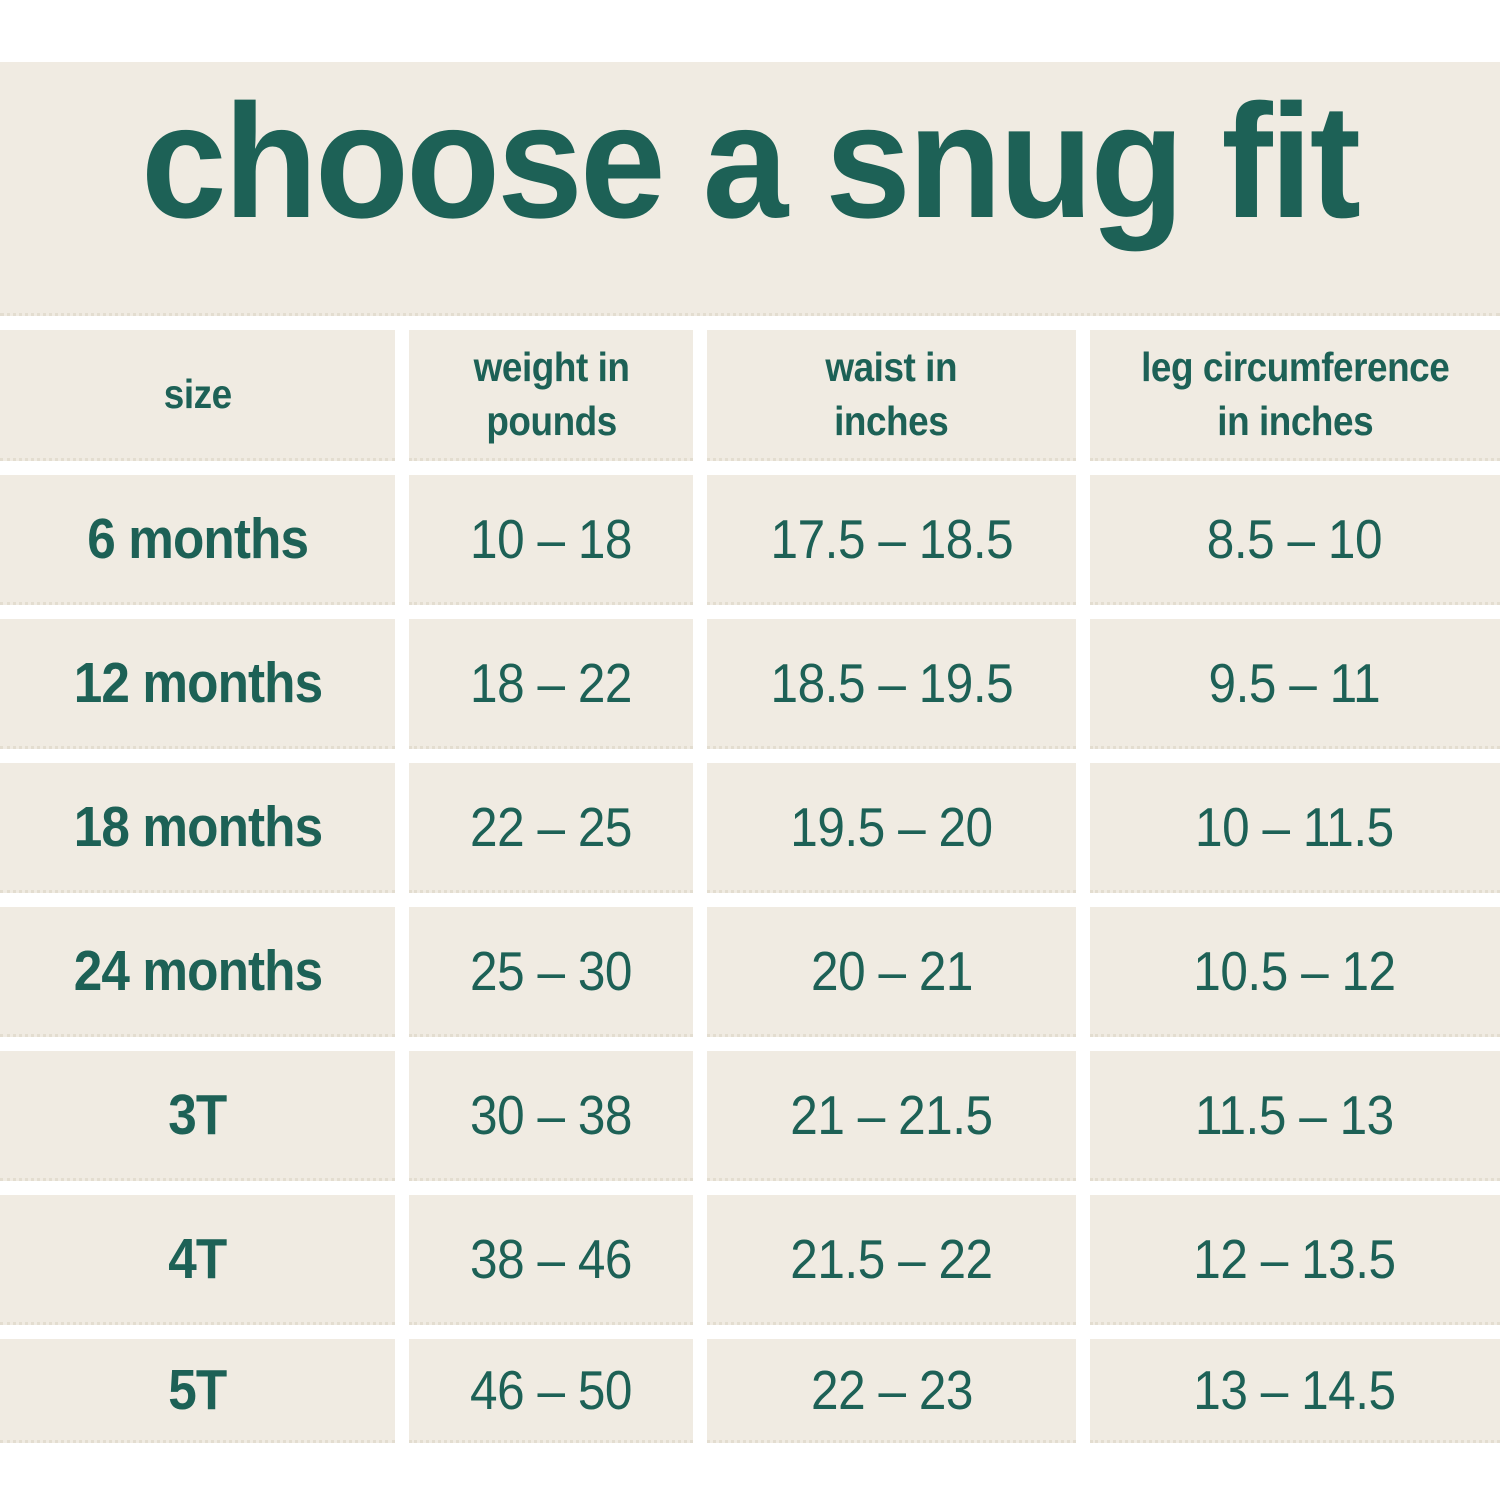 This screenshot has width=1500, height=1500. I want to click on size-label-cell: 3T, so click(198, 1116).